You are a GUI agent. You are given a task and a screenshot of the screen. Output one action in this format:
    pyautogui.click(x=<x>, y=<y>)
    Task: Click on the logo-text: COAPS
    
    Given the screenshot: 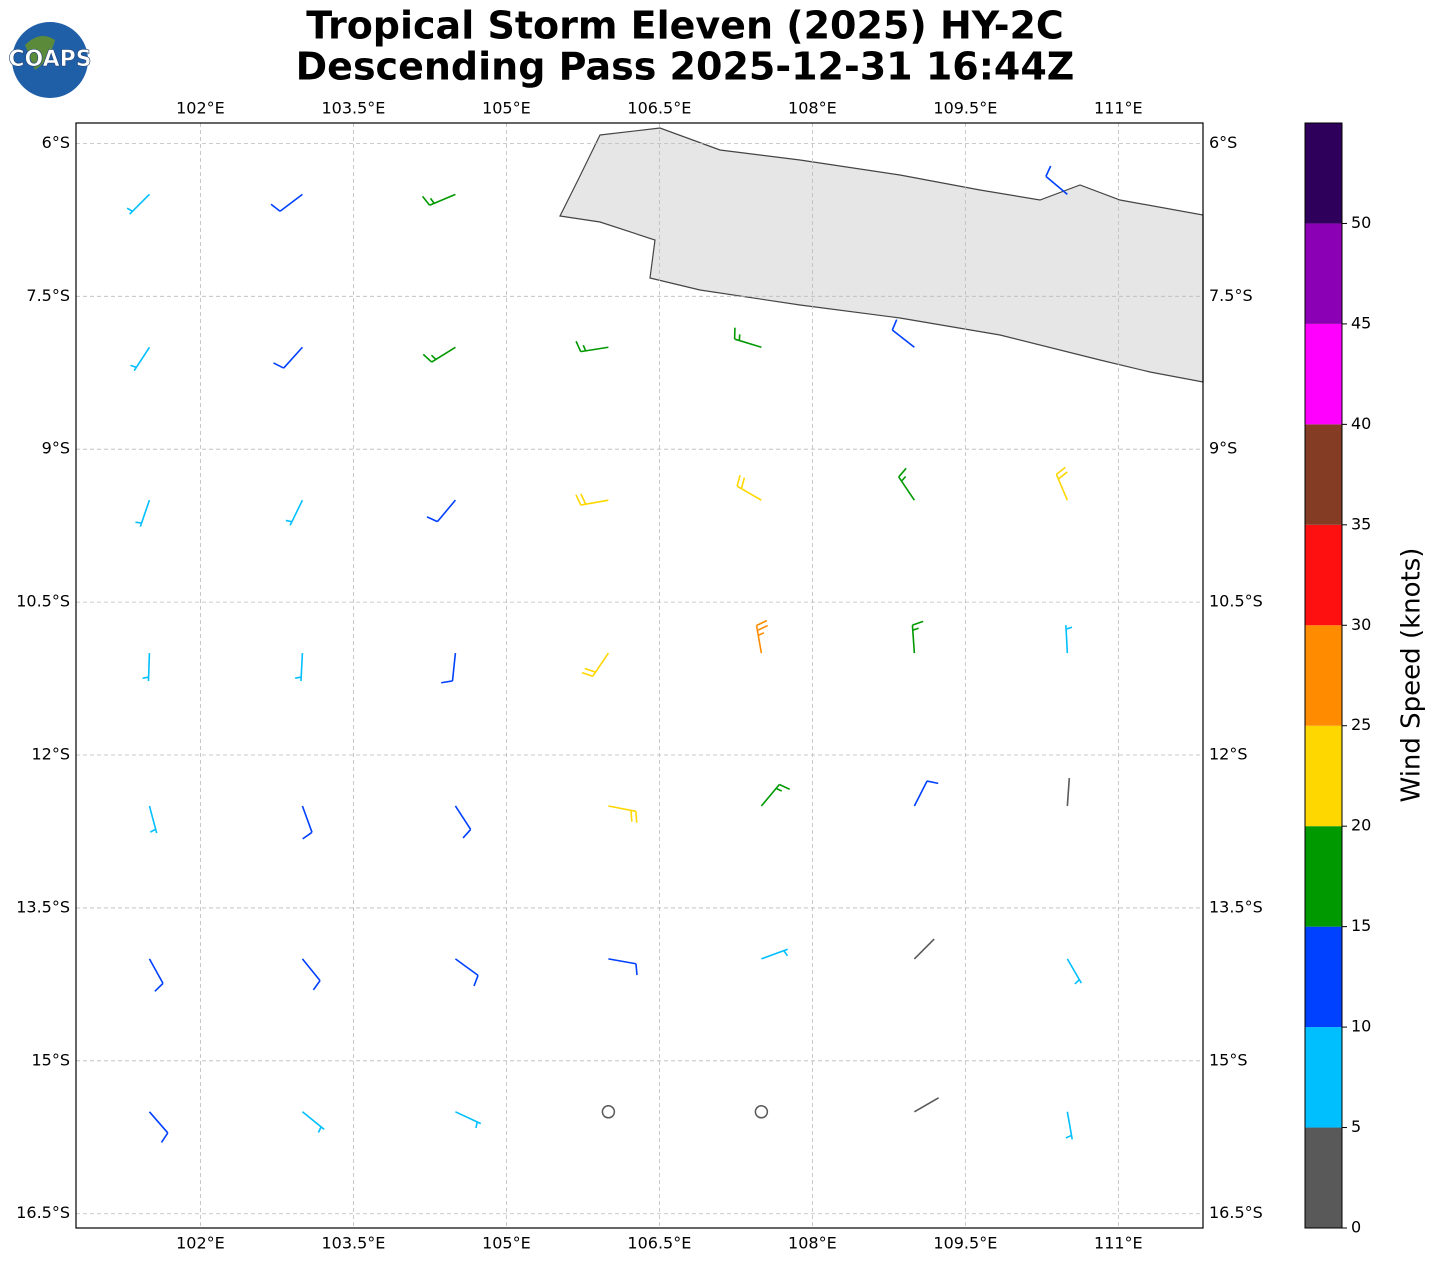 What is the action you would take?
    pyautogui.click(x=49, y=59)
    